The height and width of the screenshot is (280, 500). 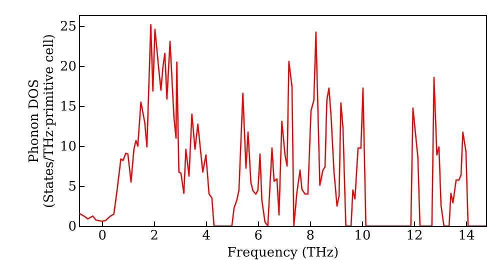 What do you see at coordinates (68, 27) in the screenshot?
I see `y-tick-label: 25` at bounding box center [68, 27].